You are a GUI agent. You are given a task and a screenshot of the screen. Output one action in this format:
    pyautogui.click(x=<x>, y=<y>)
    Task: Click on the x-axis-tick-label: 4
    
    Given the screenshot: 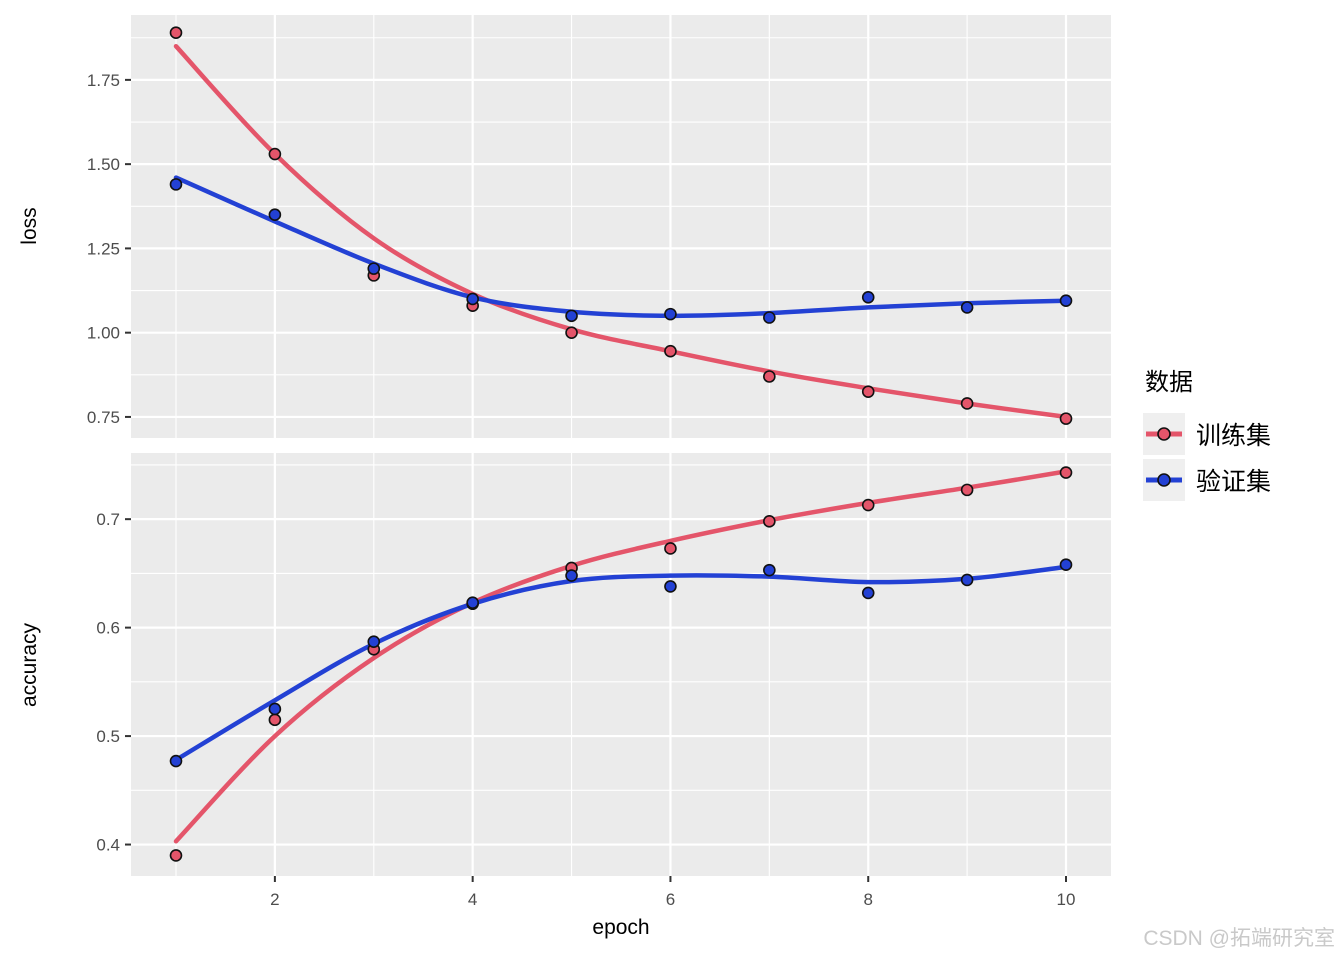 What is the action you would take?
    pyautogui.click(x=472, y=899)
    